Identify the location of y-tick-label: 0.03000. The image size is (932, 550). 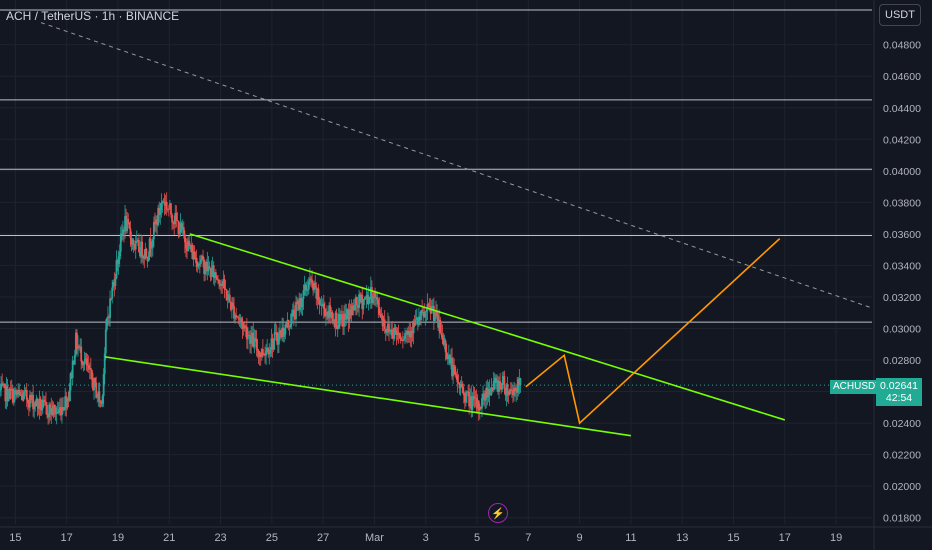
(902, 329).